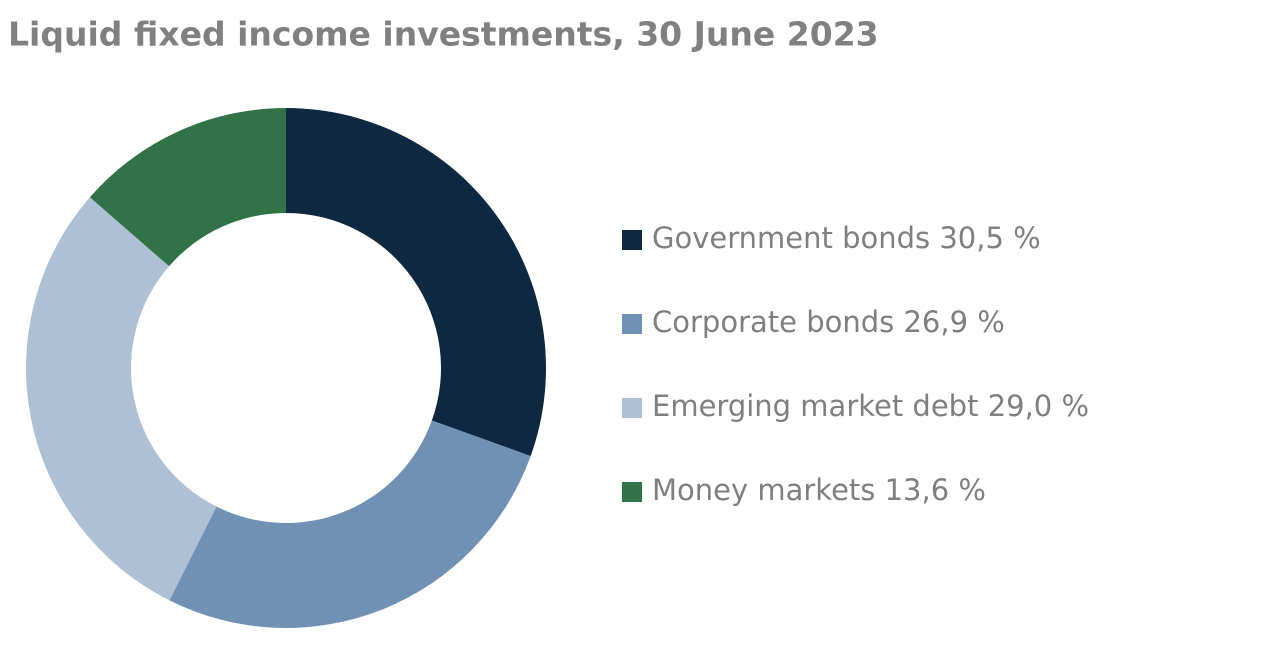 This screenshot has height=672, width=1288. I want to click on legend-entry: Money markets 13,6 %, so click(819, 490).